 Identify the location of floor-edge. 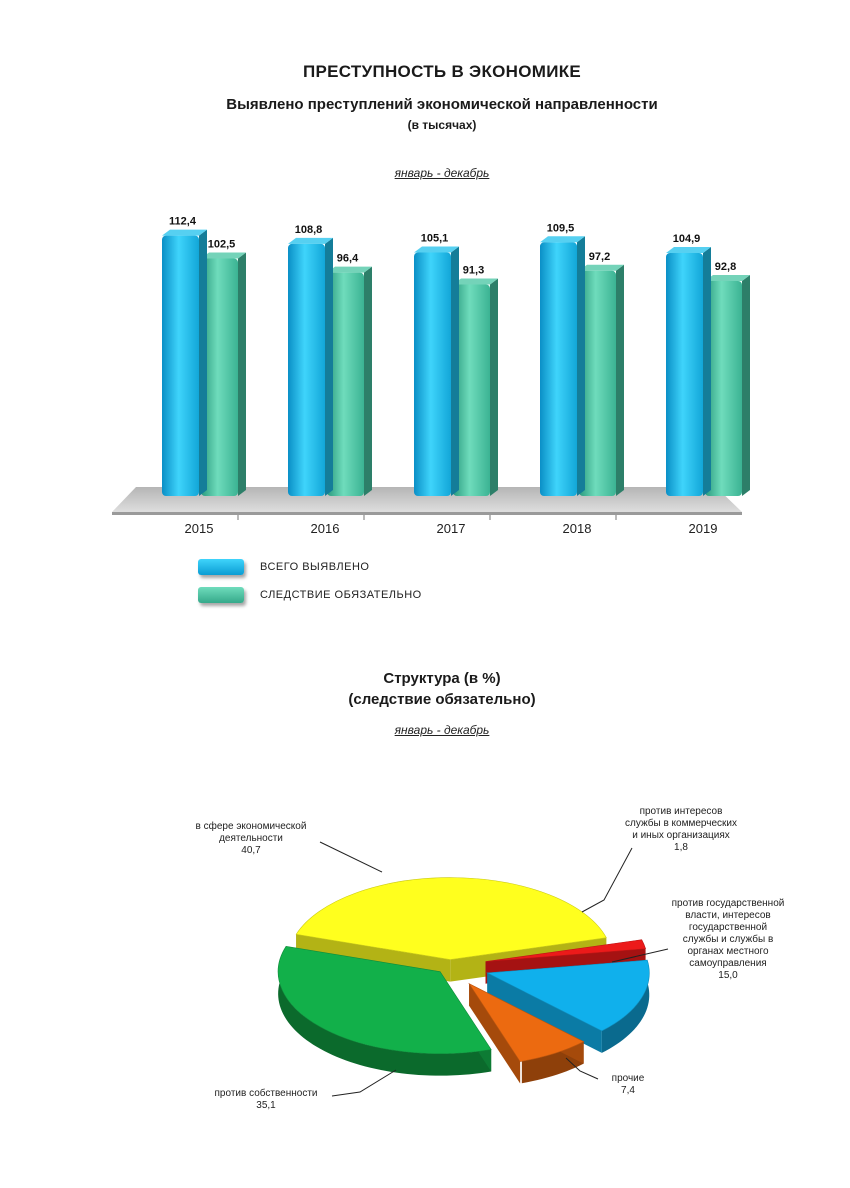
(427, 513).